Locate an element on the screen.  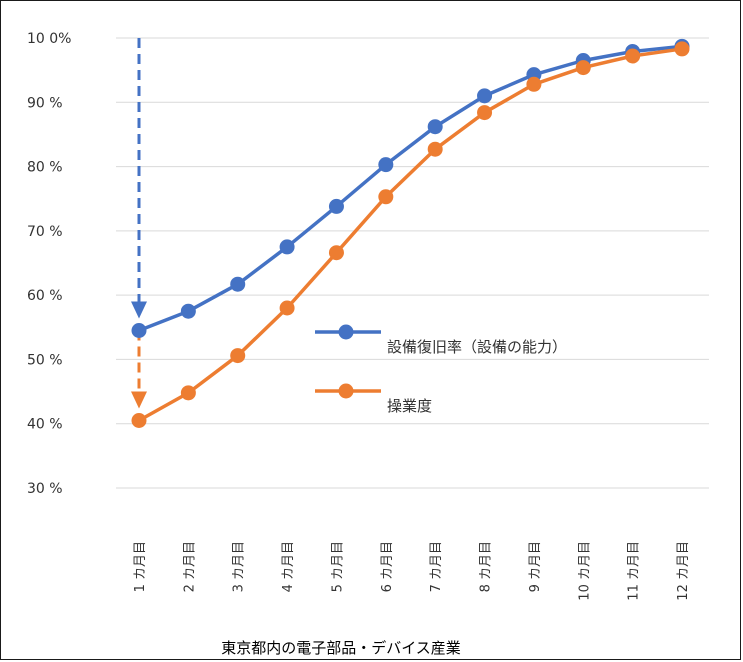
y-tick-label: 10 0% is located at coordinates (49, 39).